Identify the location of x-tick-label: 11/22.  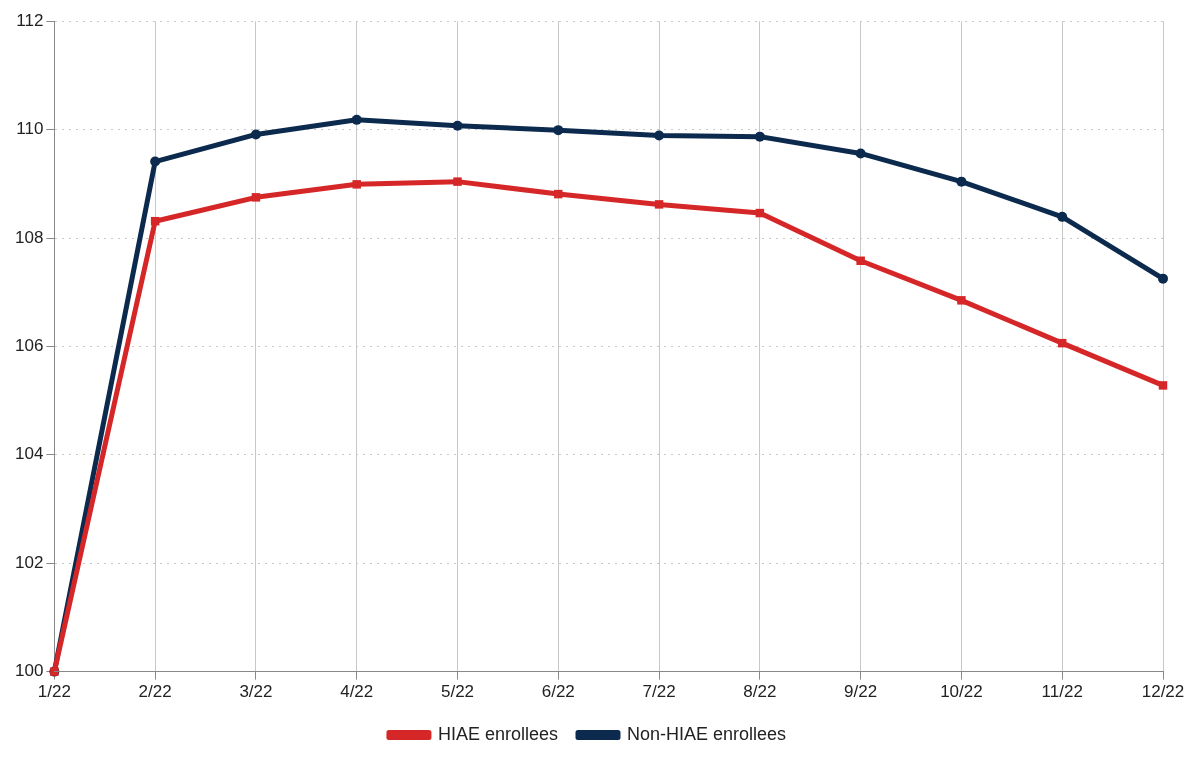
(1062, 692).